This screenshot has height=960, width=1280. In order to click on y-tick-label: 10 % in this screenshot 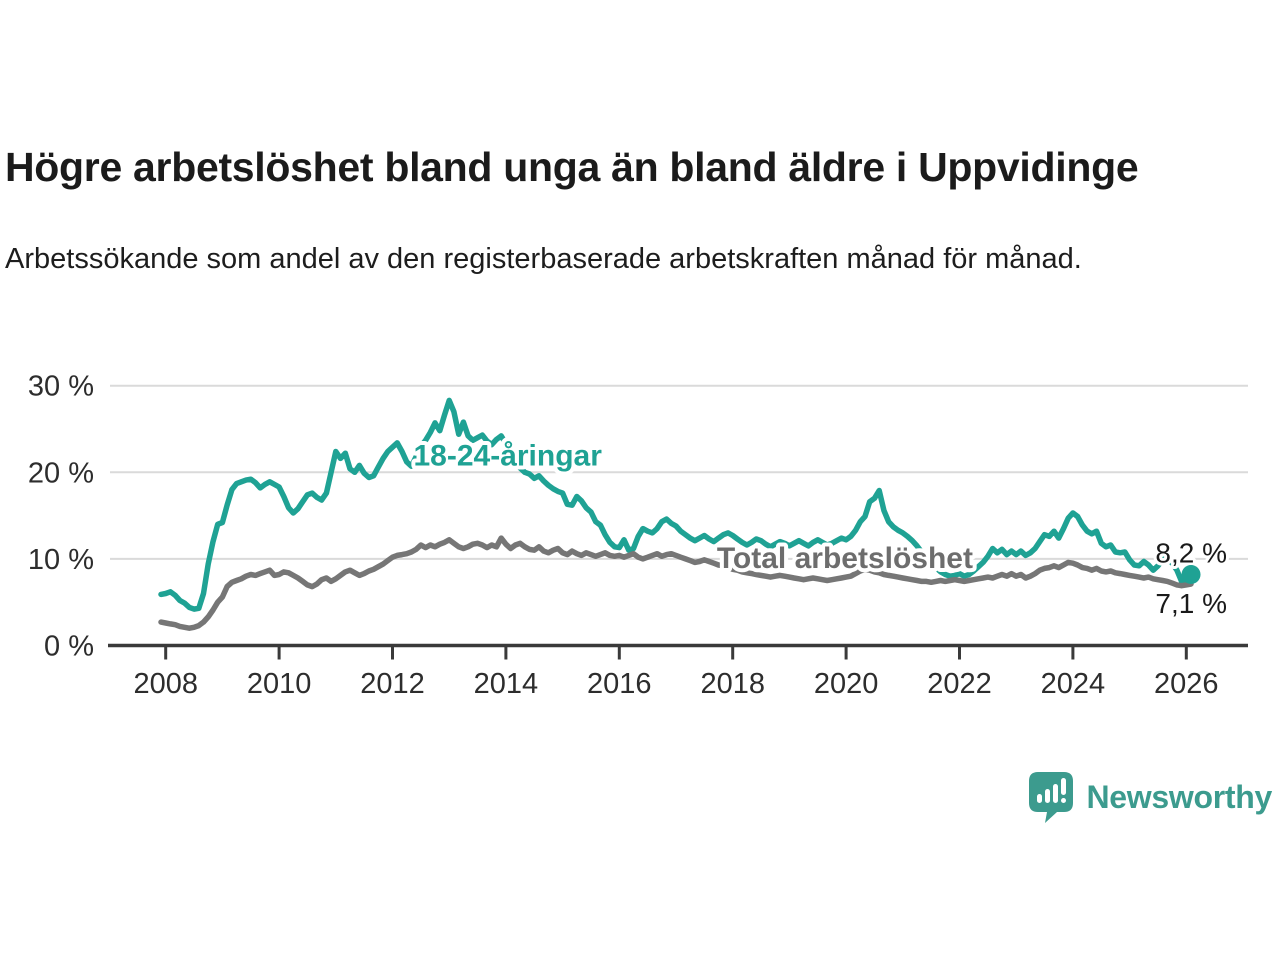, I will do `click(61, 560)`.